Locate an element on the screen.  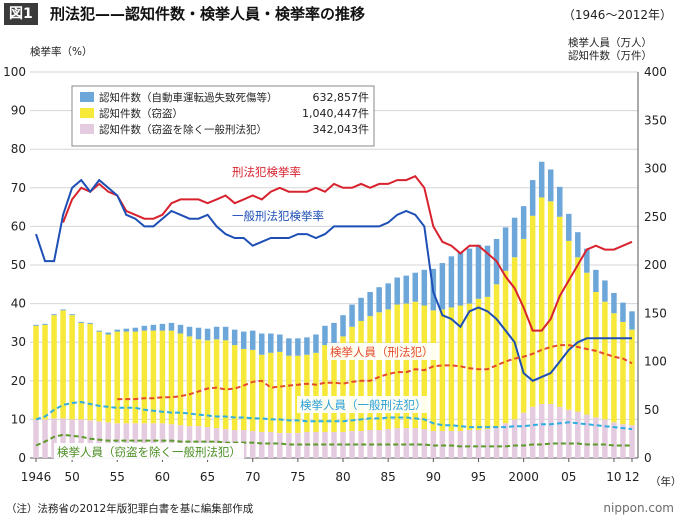
legend-box is located at coordinates (223, 116).